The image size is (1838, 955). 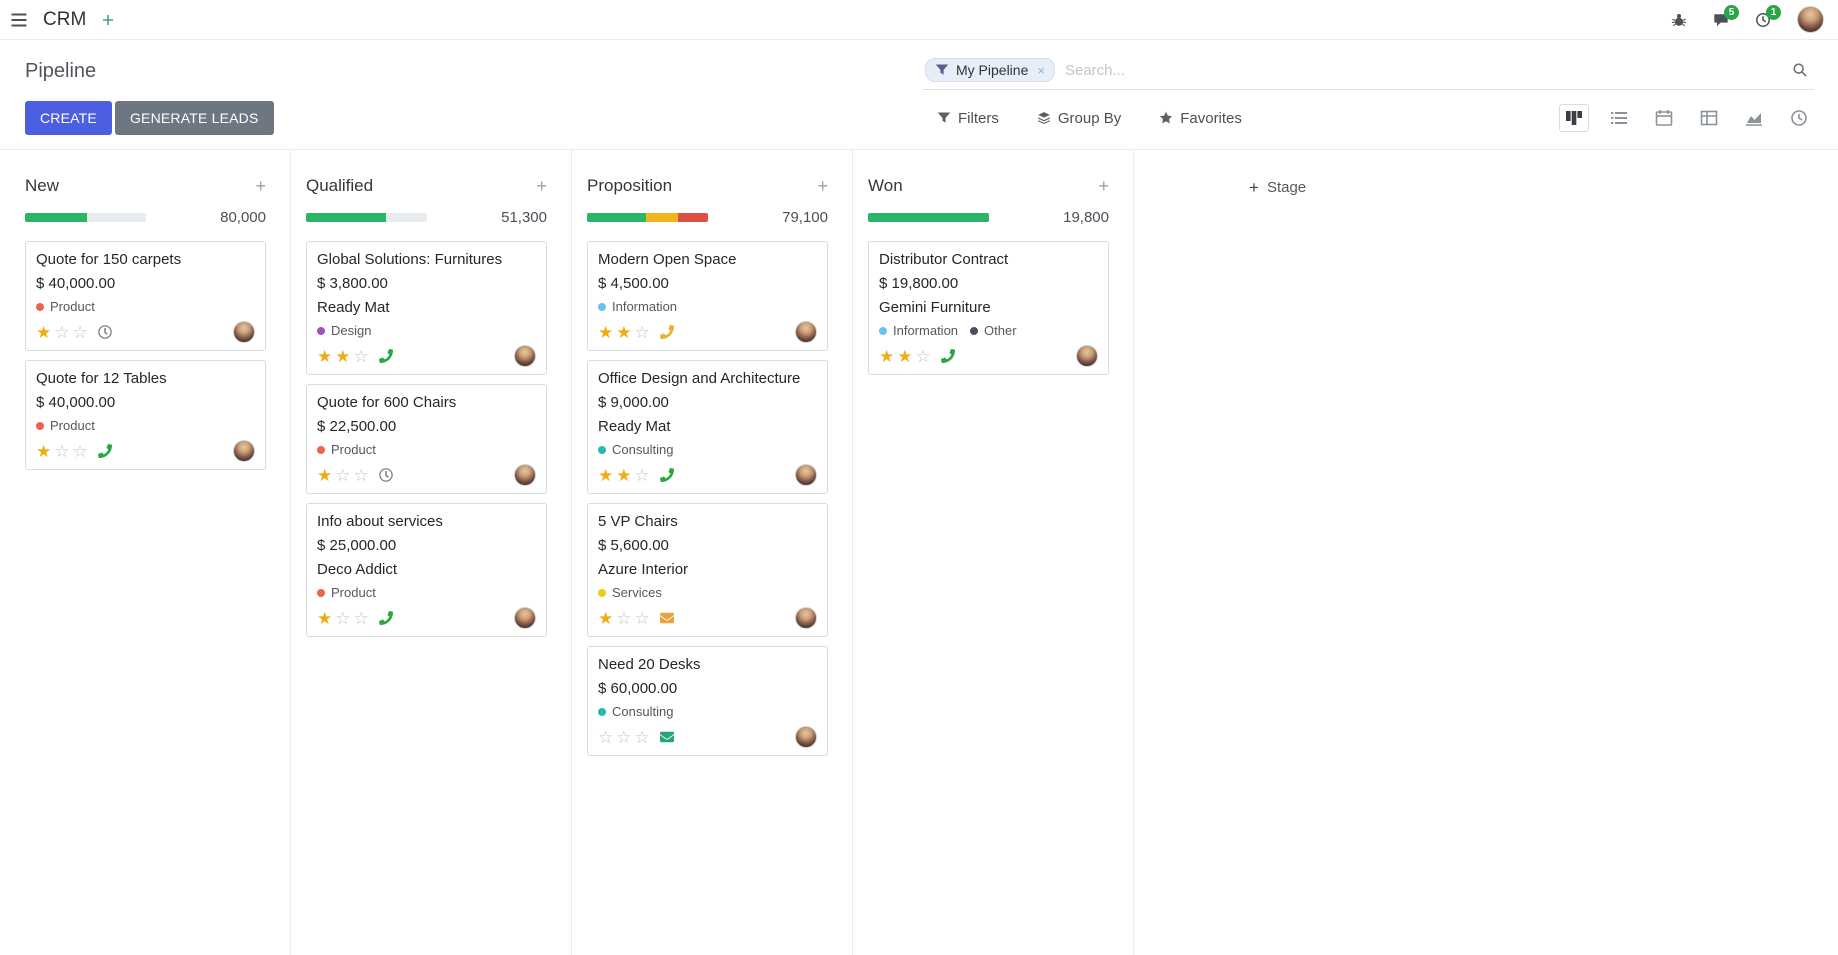 I want to click on search-facet: My Pipeline ×, so click(x=990, y=70).